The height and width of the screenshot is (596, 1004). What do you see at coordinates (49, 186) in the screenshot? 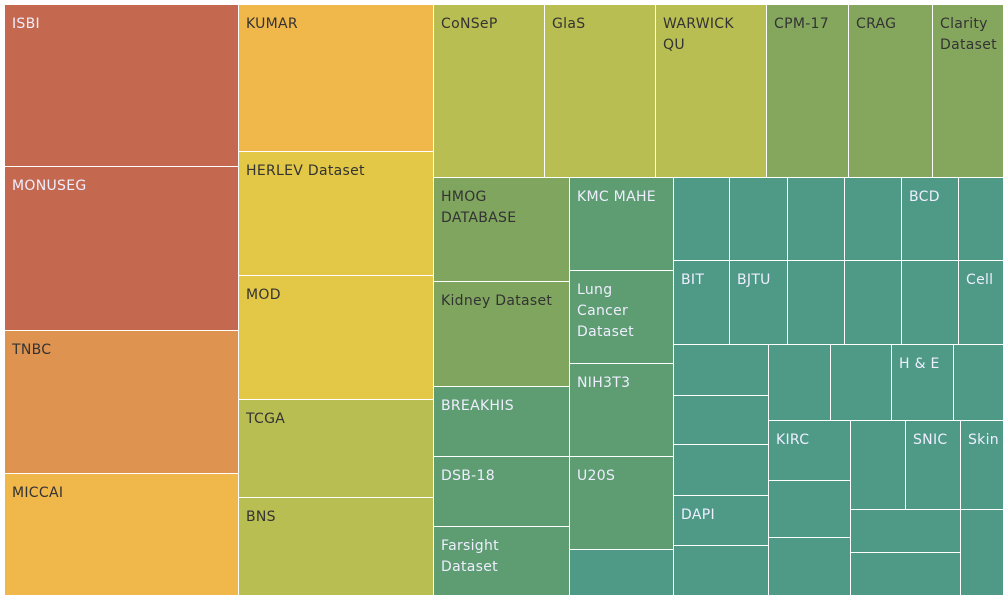
I see `cell-label: MONUSEG` at bounding box center [49, 186].